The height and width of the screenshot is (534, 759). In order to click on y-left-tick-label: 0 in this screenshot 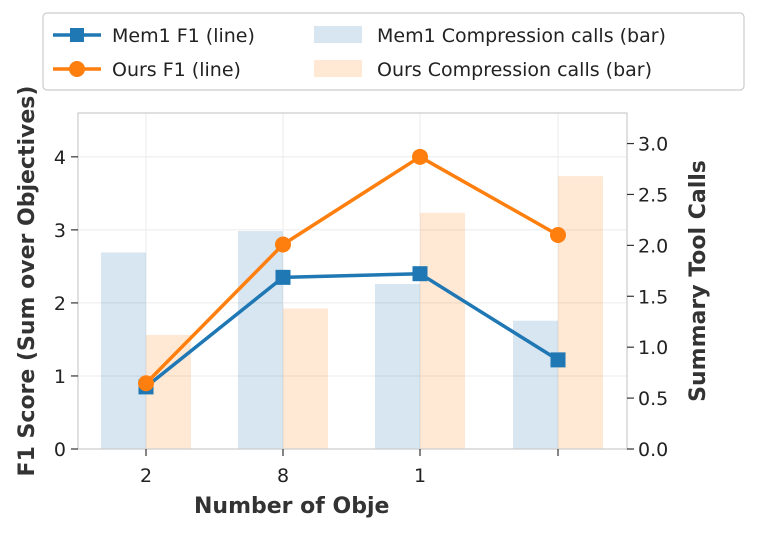, I will do `click(60, 450)`.